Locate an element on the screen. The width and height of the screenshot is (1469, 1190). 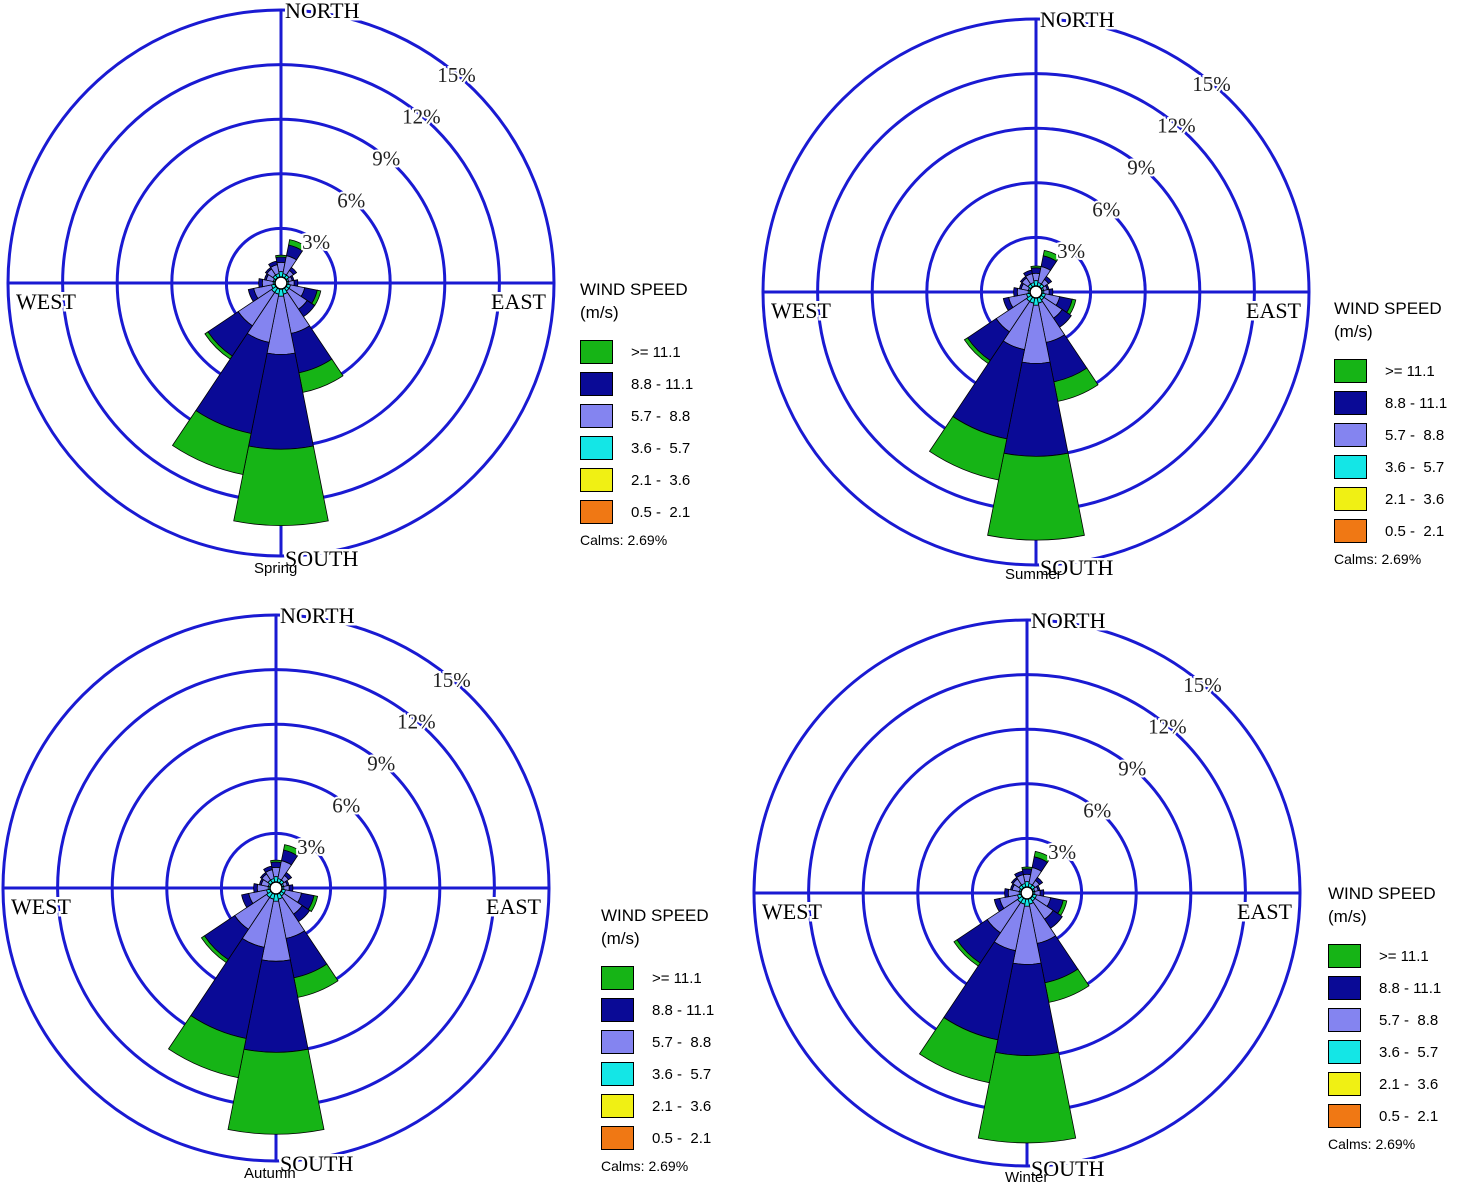
season-label: Winter is located at coordinates (1027, 1177).